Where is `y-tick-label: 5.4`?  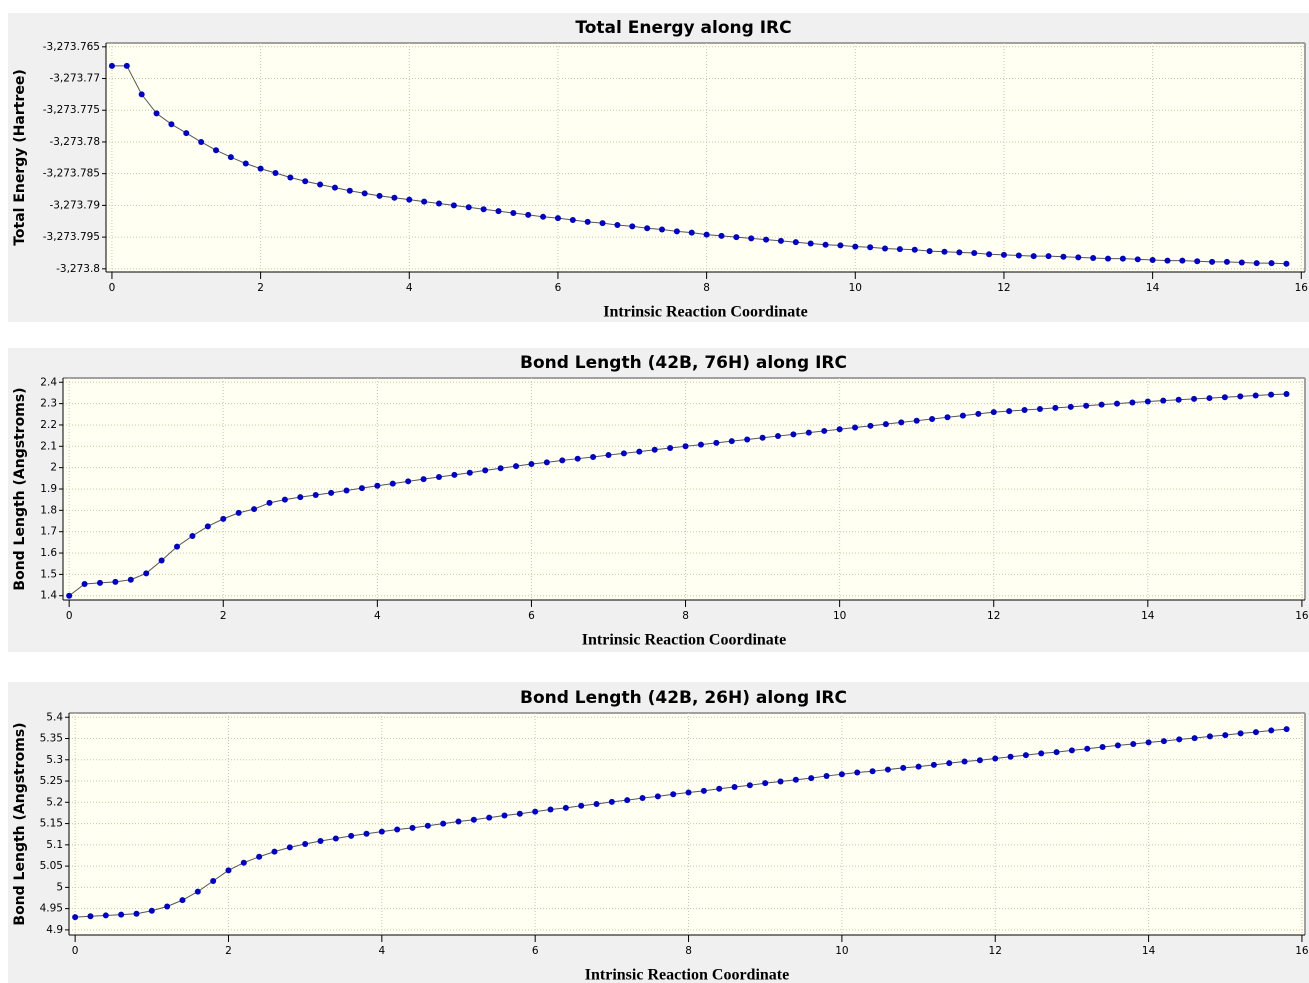 y-tick-label: 5.4 is located at coordinates (54, 717).